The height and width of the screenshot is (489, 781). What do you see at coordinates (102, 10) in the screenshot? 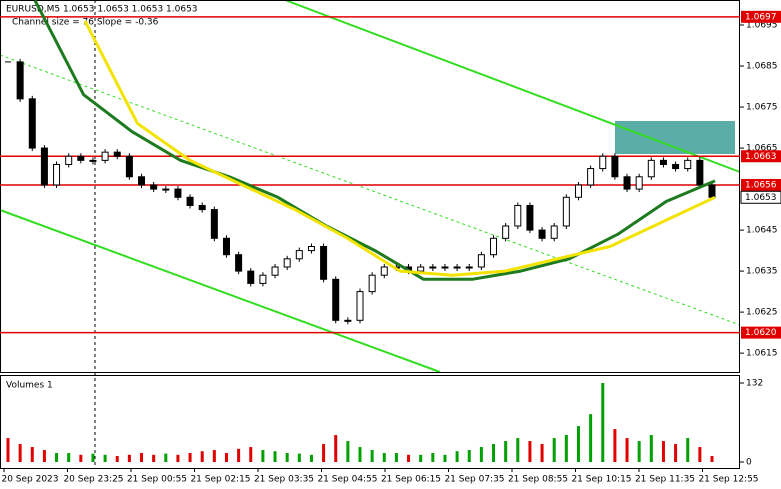
I see `chart-title: EURUSD,M5 1.0653 1.0653 1.0653 1.0653` at bounding box center [102, 10].